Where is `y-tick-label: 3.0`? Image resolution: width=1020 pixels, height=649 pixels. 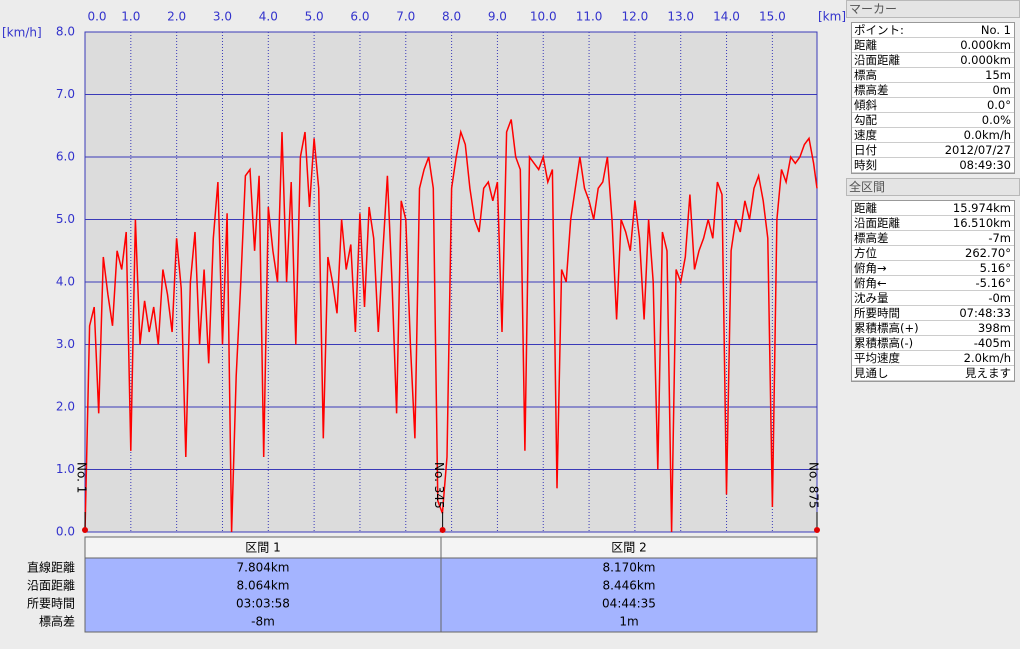 y-tick-label: 3.0 is located at coordinates (65, 344).